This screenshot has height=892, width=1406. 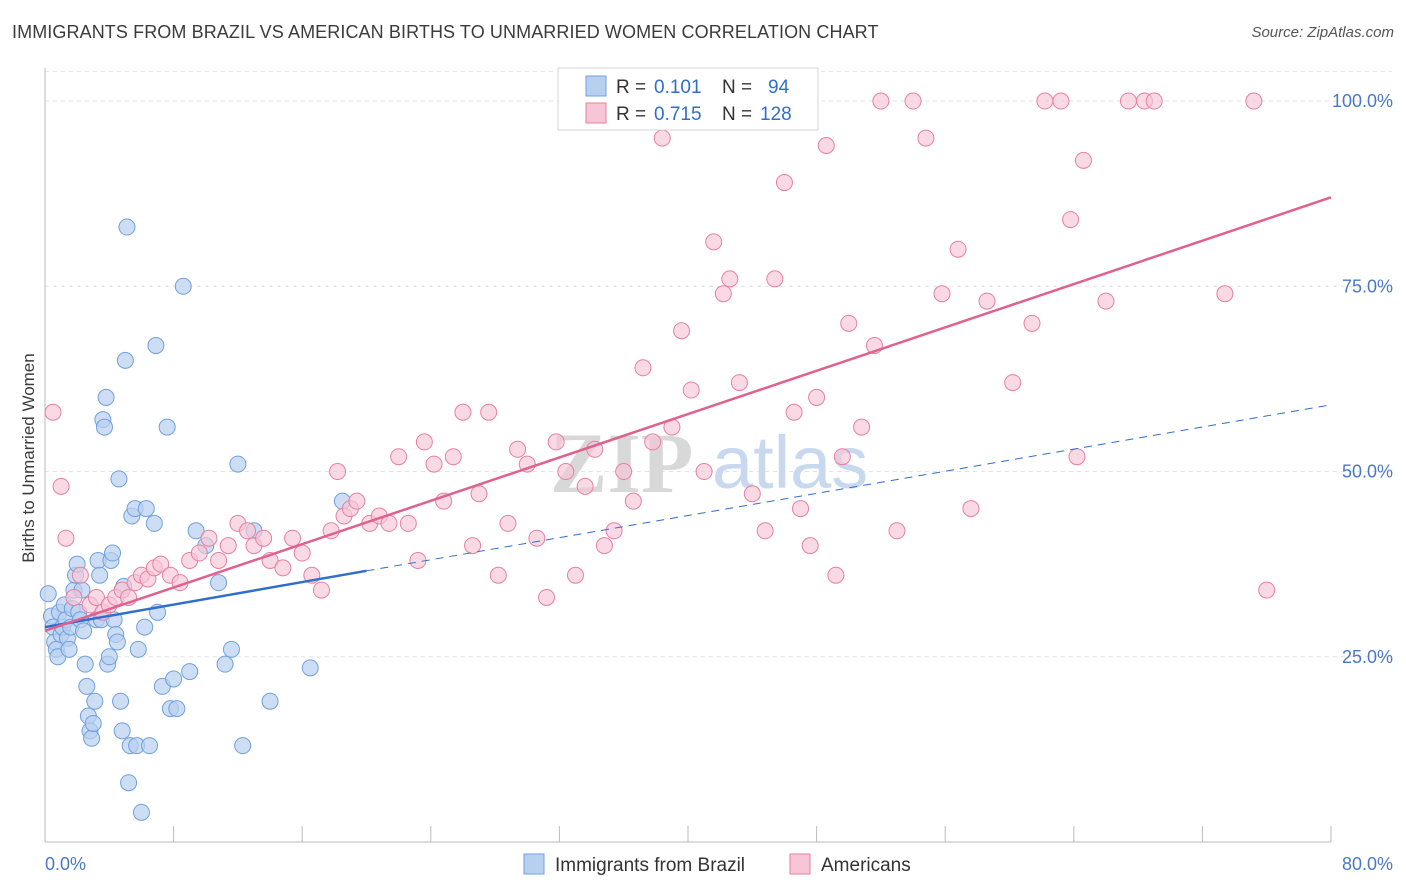 I want to click on y-axis-label: Births to Unmarried Women, so click(x=28, y=457).